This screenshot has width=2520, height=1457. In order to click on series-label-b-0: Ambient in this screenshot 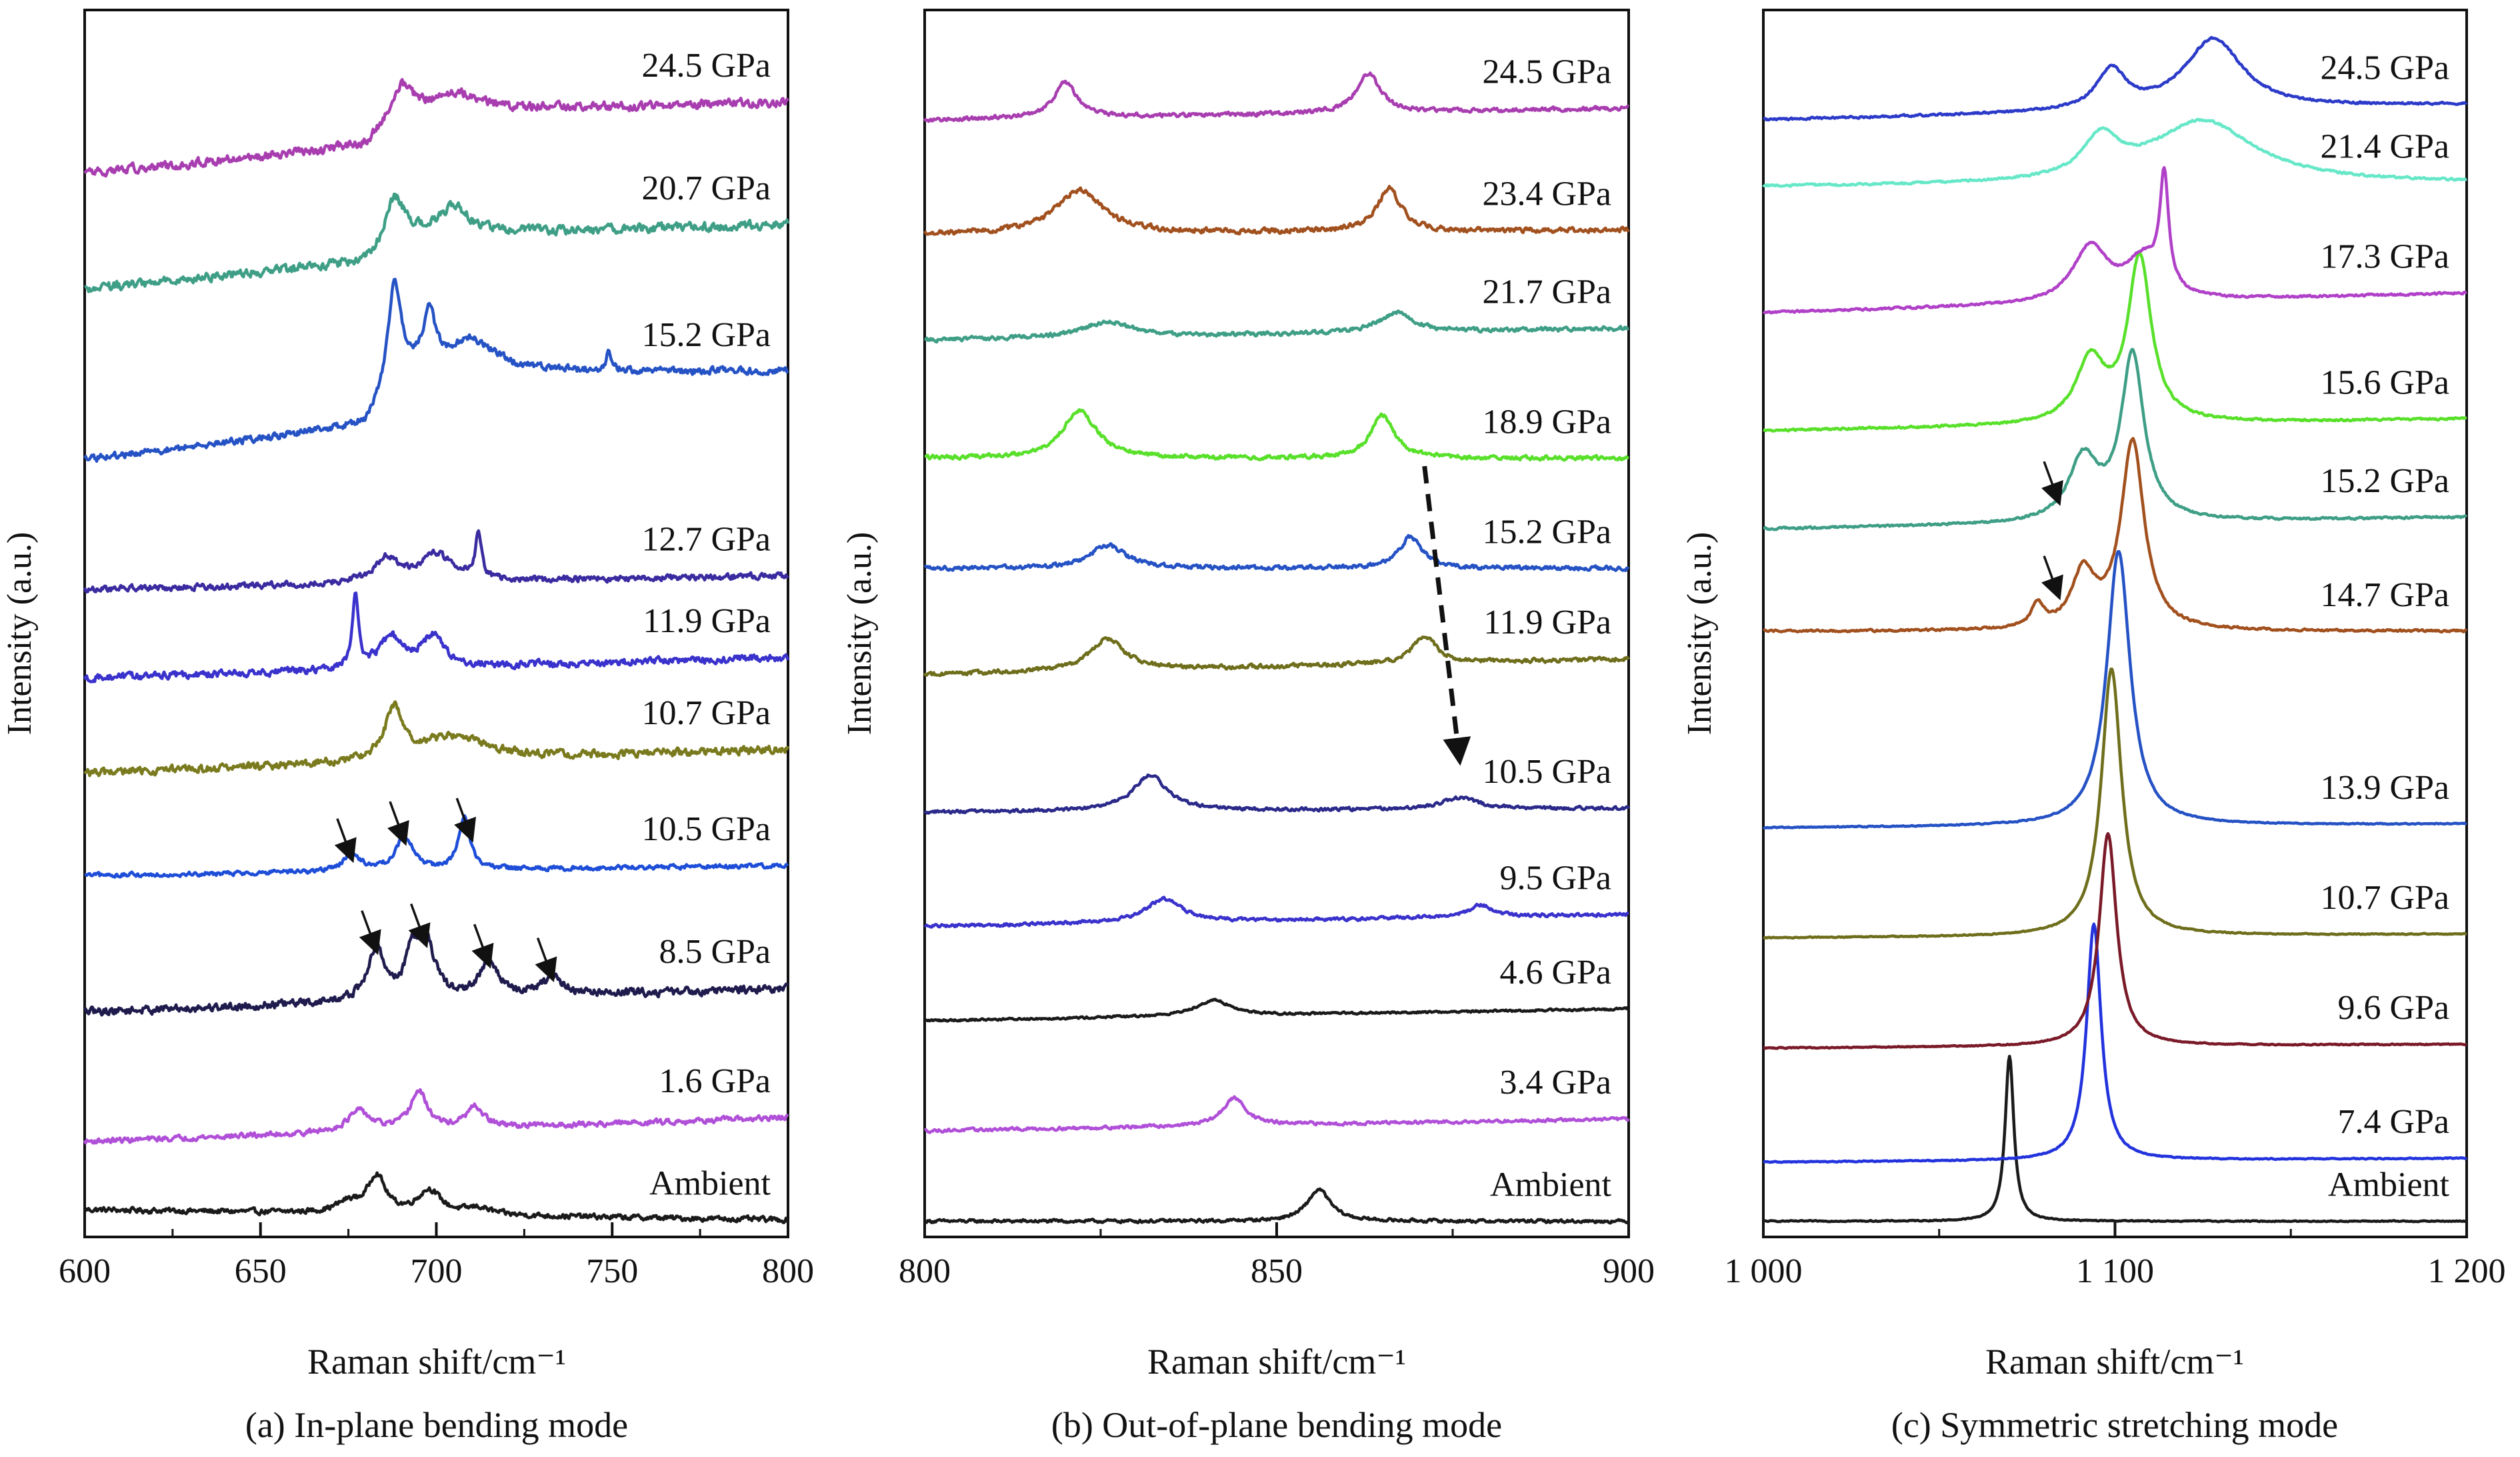, I will do `click(1551, 1185)`.